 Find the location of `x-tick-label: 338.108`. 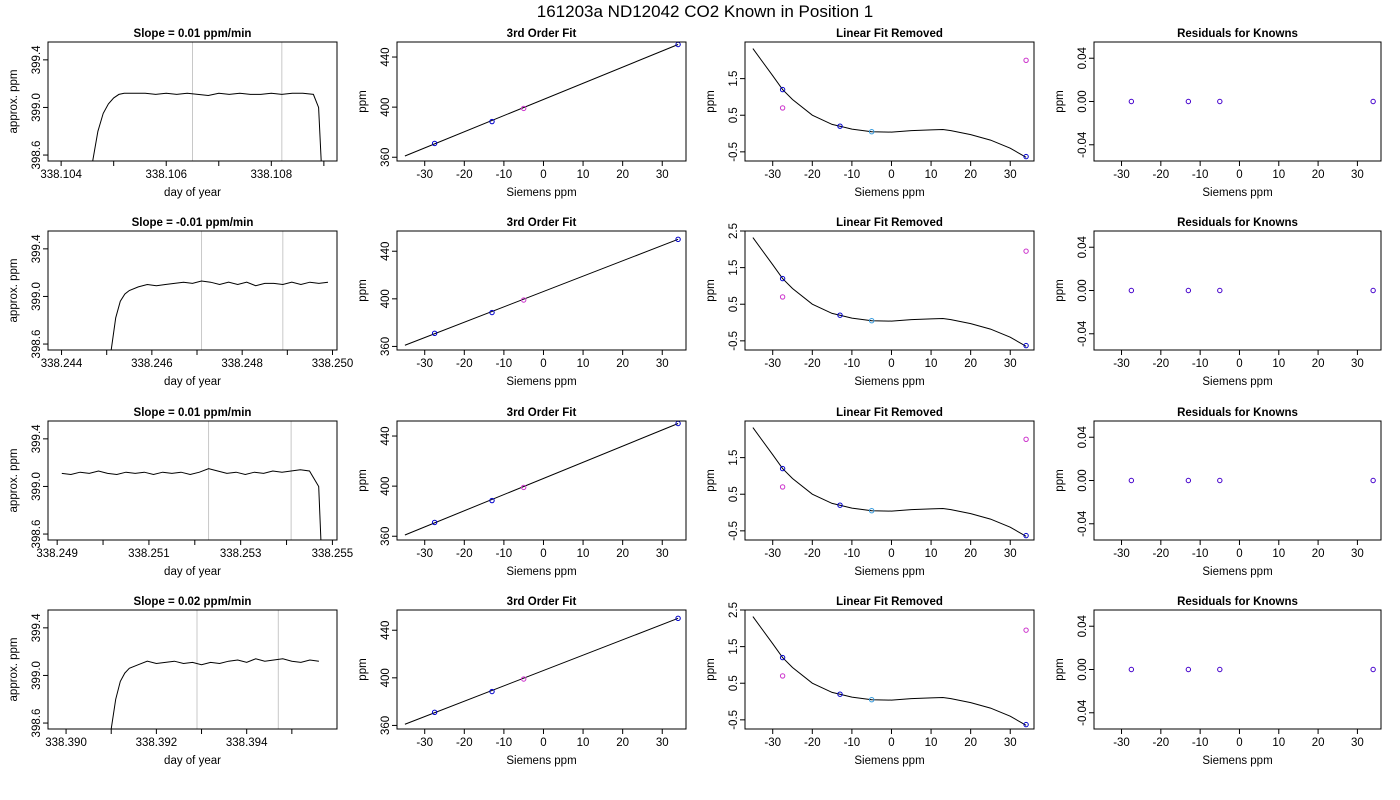

x-tick-label: 338.108 is located at coordinates (272, 175).